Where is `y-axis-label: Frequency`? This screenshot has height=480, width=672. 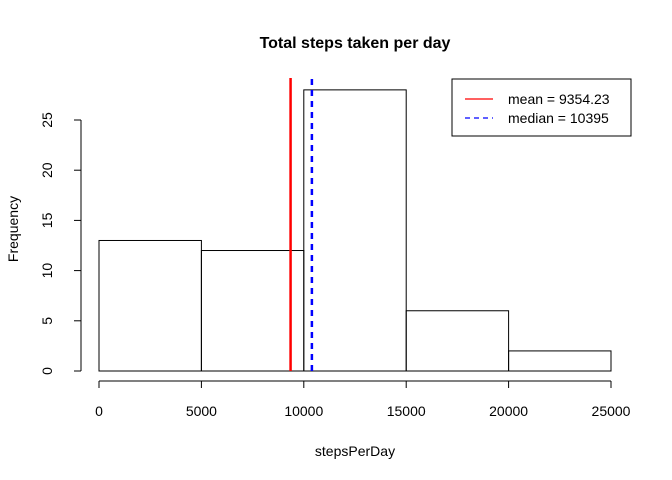 y-axis-label: Frequency is located at coordinates (13, 229).